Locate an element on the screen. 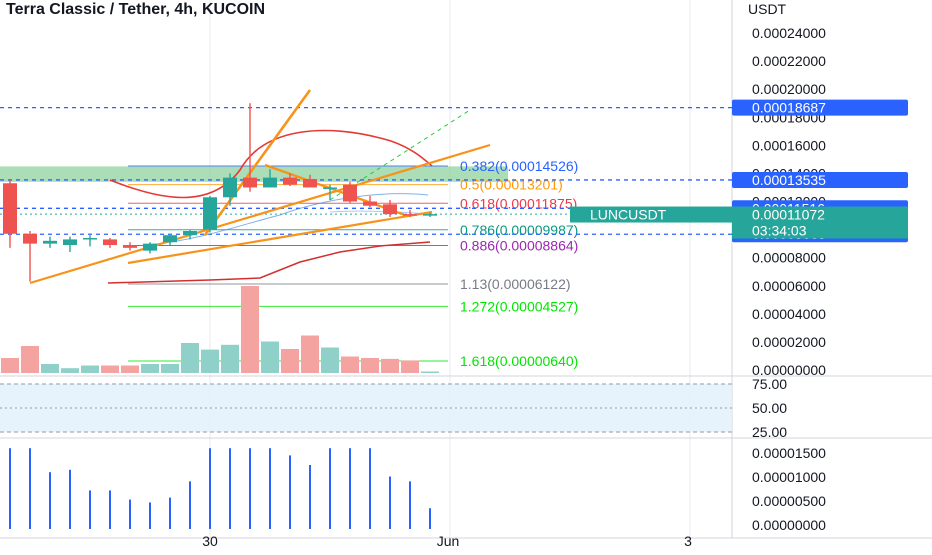 The height and width of the screenshot is (555, 932). rsi-axis-tick: 50.00 is located at coordinates (769, 408).